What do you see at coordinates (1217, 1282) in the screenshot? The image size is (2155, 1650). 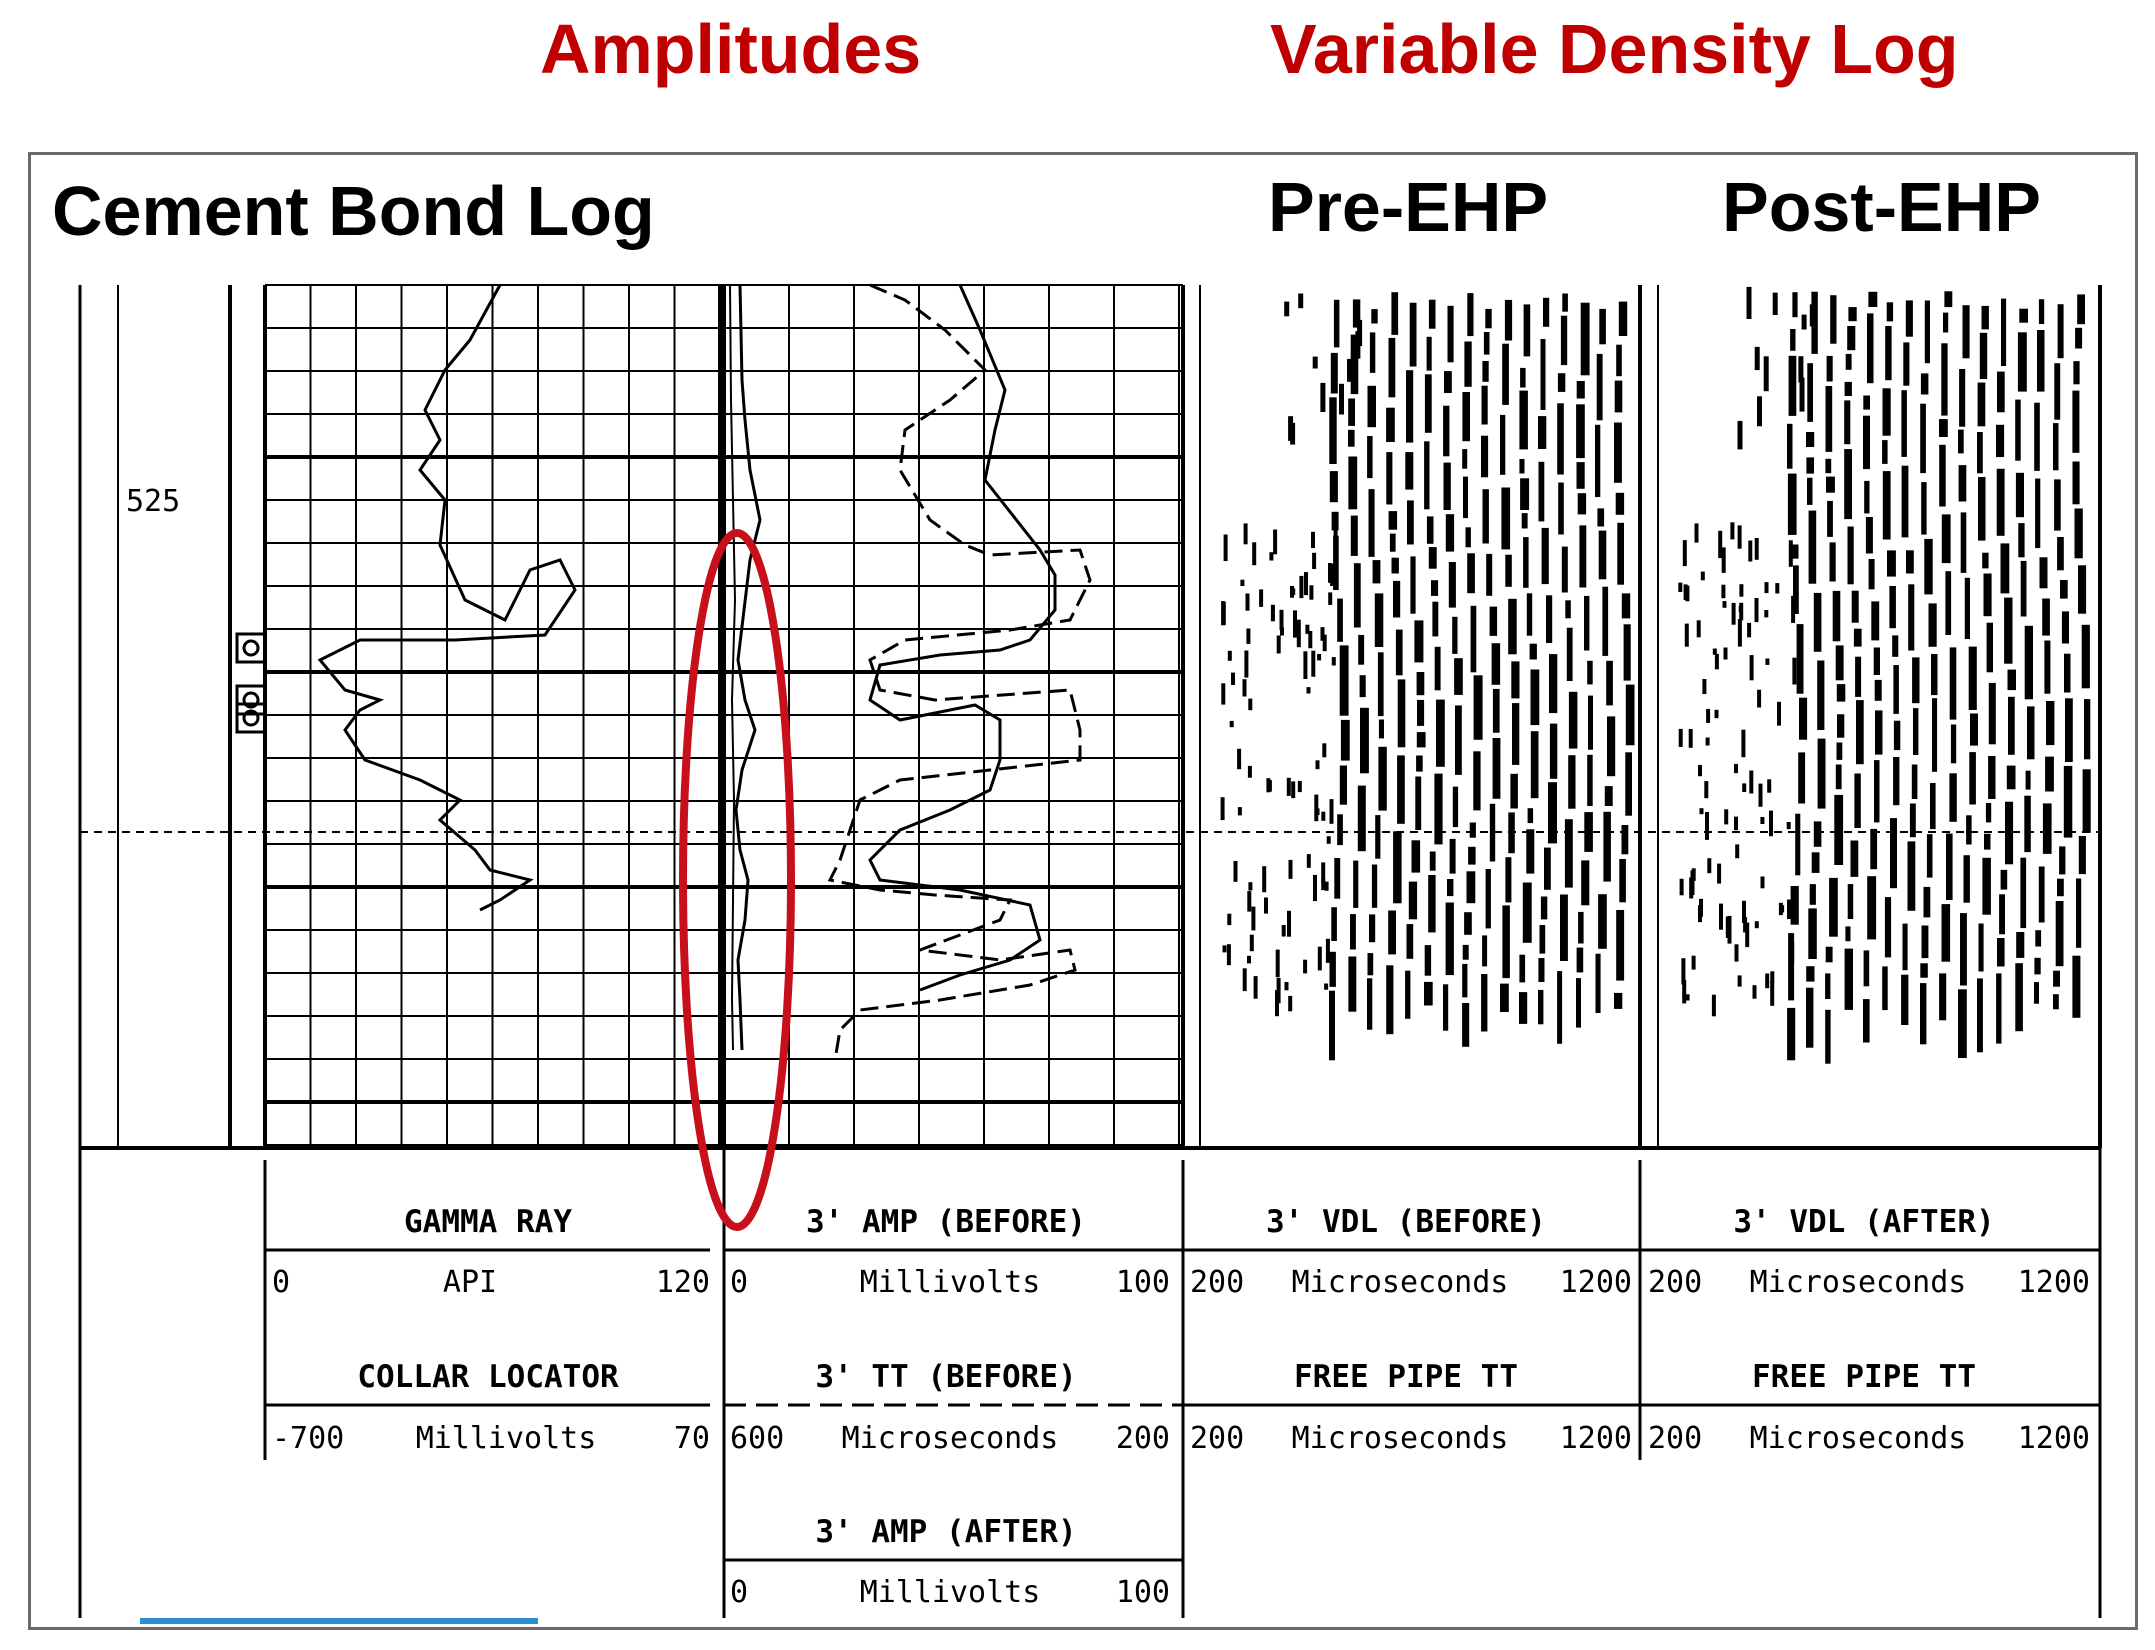 I see `legend-vdl-before-min: 200` at bounding box center [1217, 1282].